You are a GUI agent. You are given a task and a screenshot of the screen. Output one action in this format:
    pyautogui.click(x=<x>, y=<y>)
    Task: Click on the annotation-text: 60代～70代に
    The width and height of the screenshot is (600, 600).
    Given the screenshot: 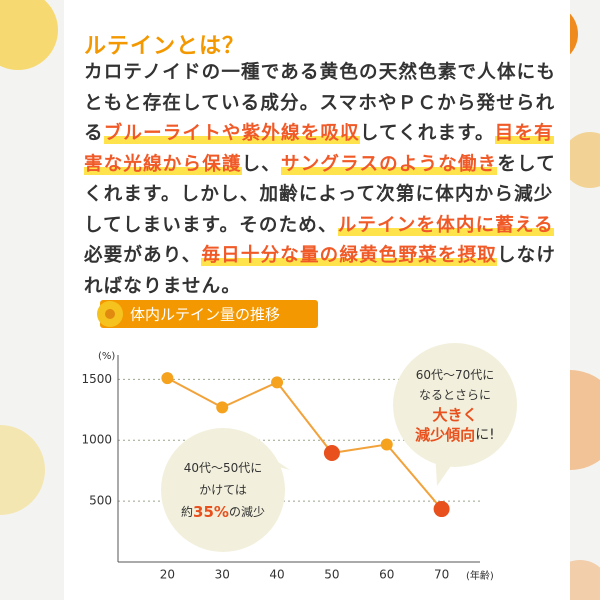 What is the action you would take?
    pyautogui.click(x=455, y=375)
    